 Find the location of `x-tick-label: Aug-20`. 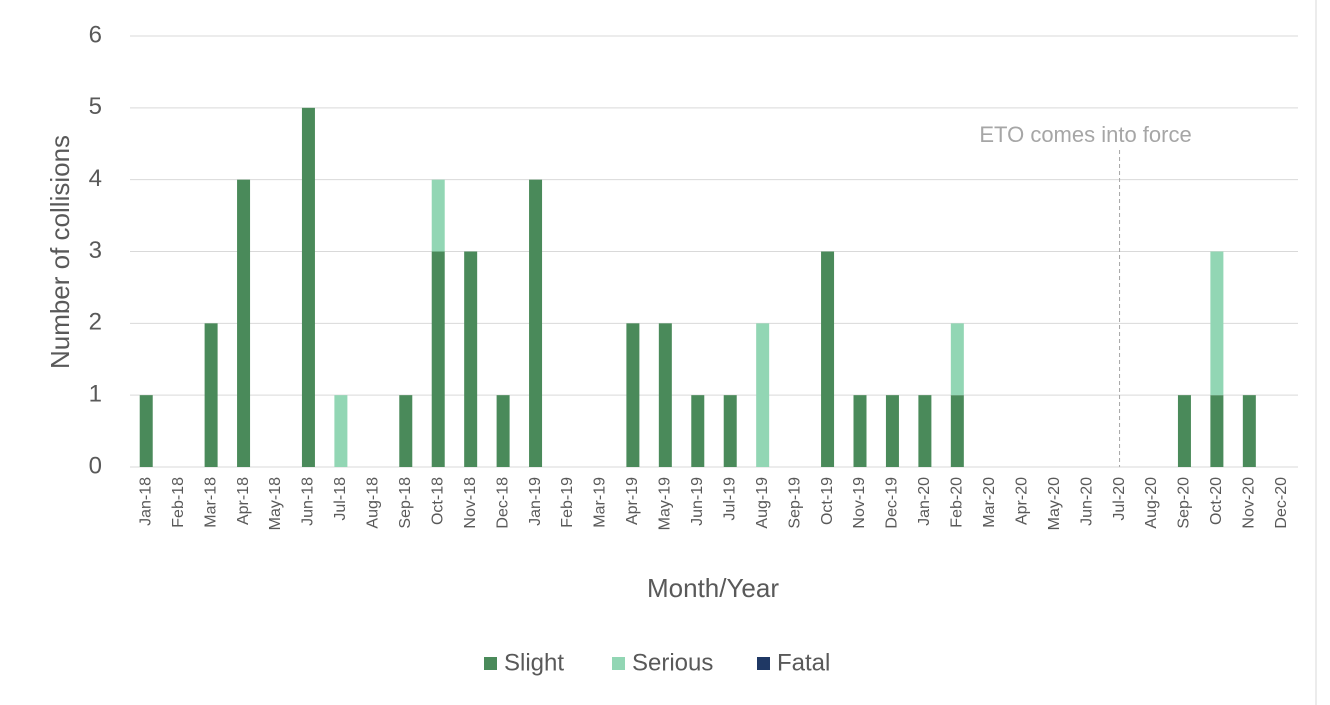

x-tick-label: Aug-20 is located at coordinates (1151, 503).